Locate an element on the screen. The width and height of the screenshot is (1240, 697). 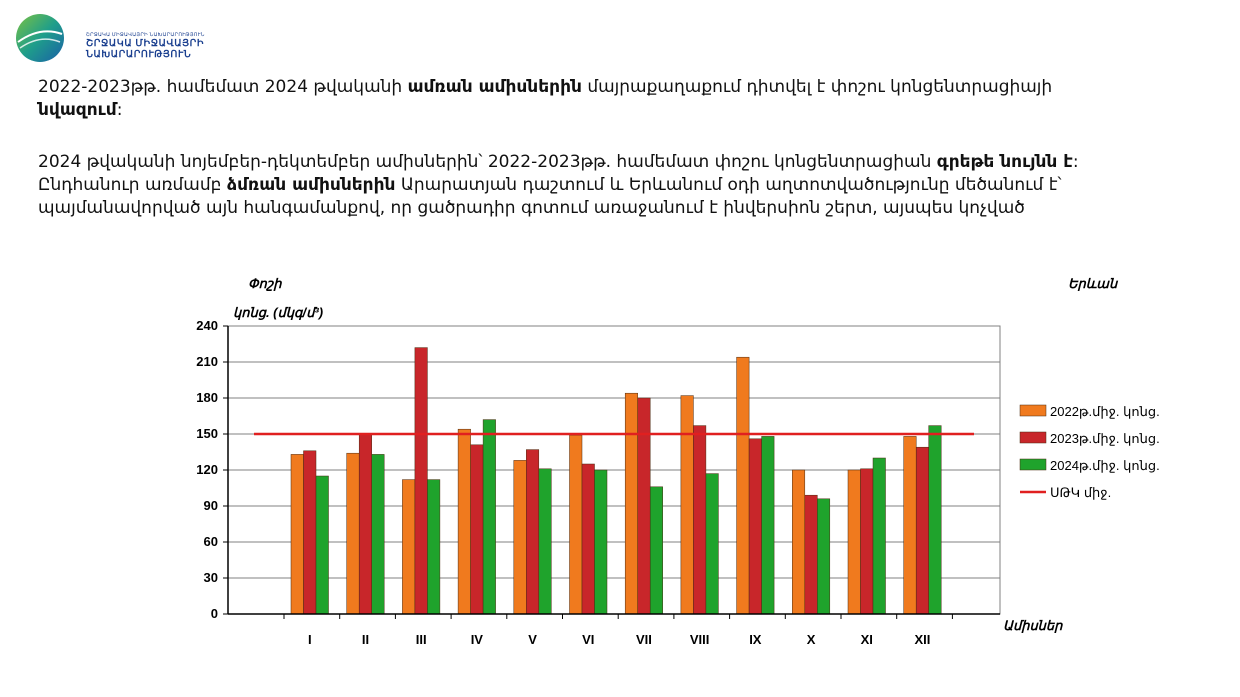
p2-bold-winter: ձմռան ամիսներին is located at coordinates (311, 185).